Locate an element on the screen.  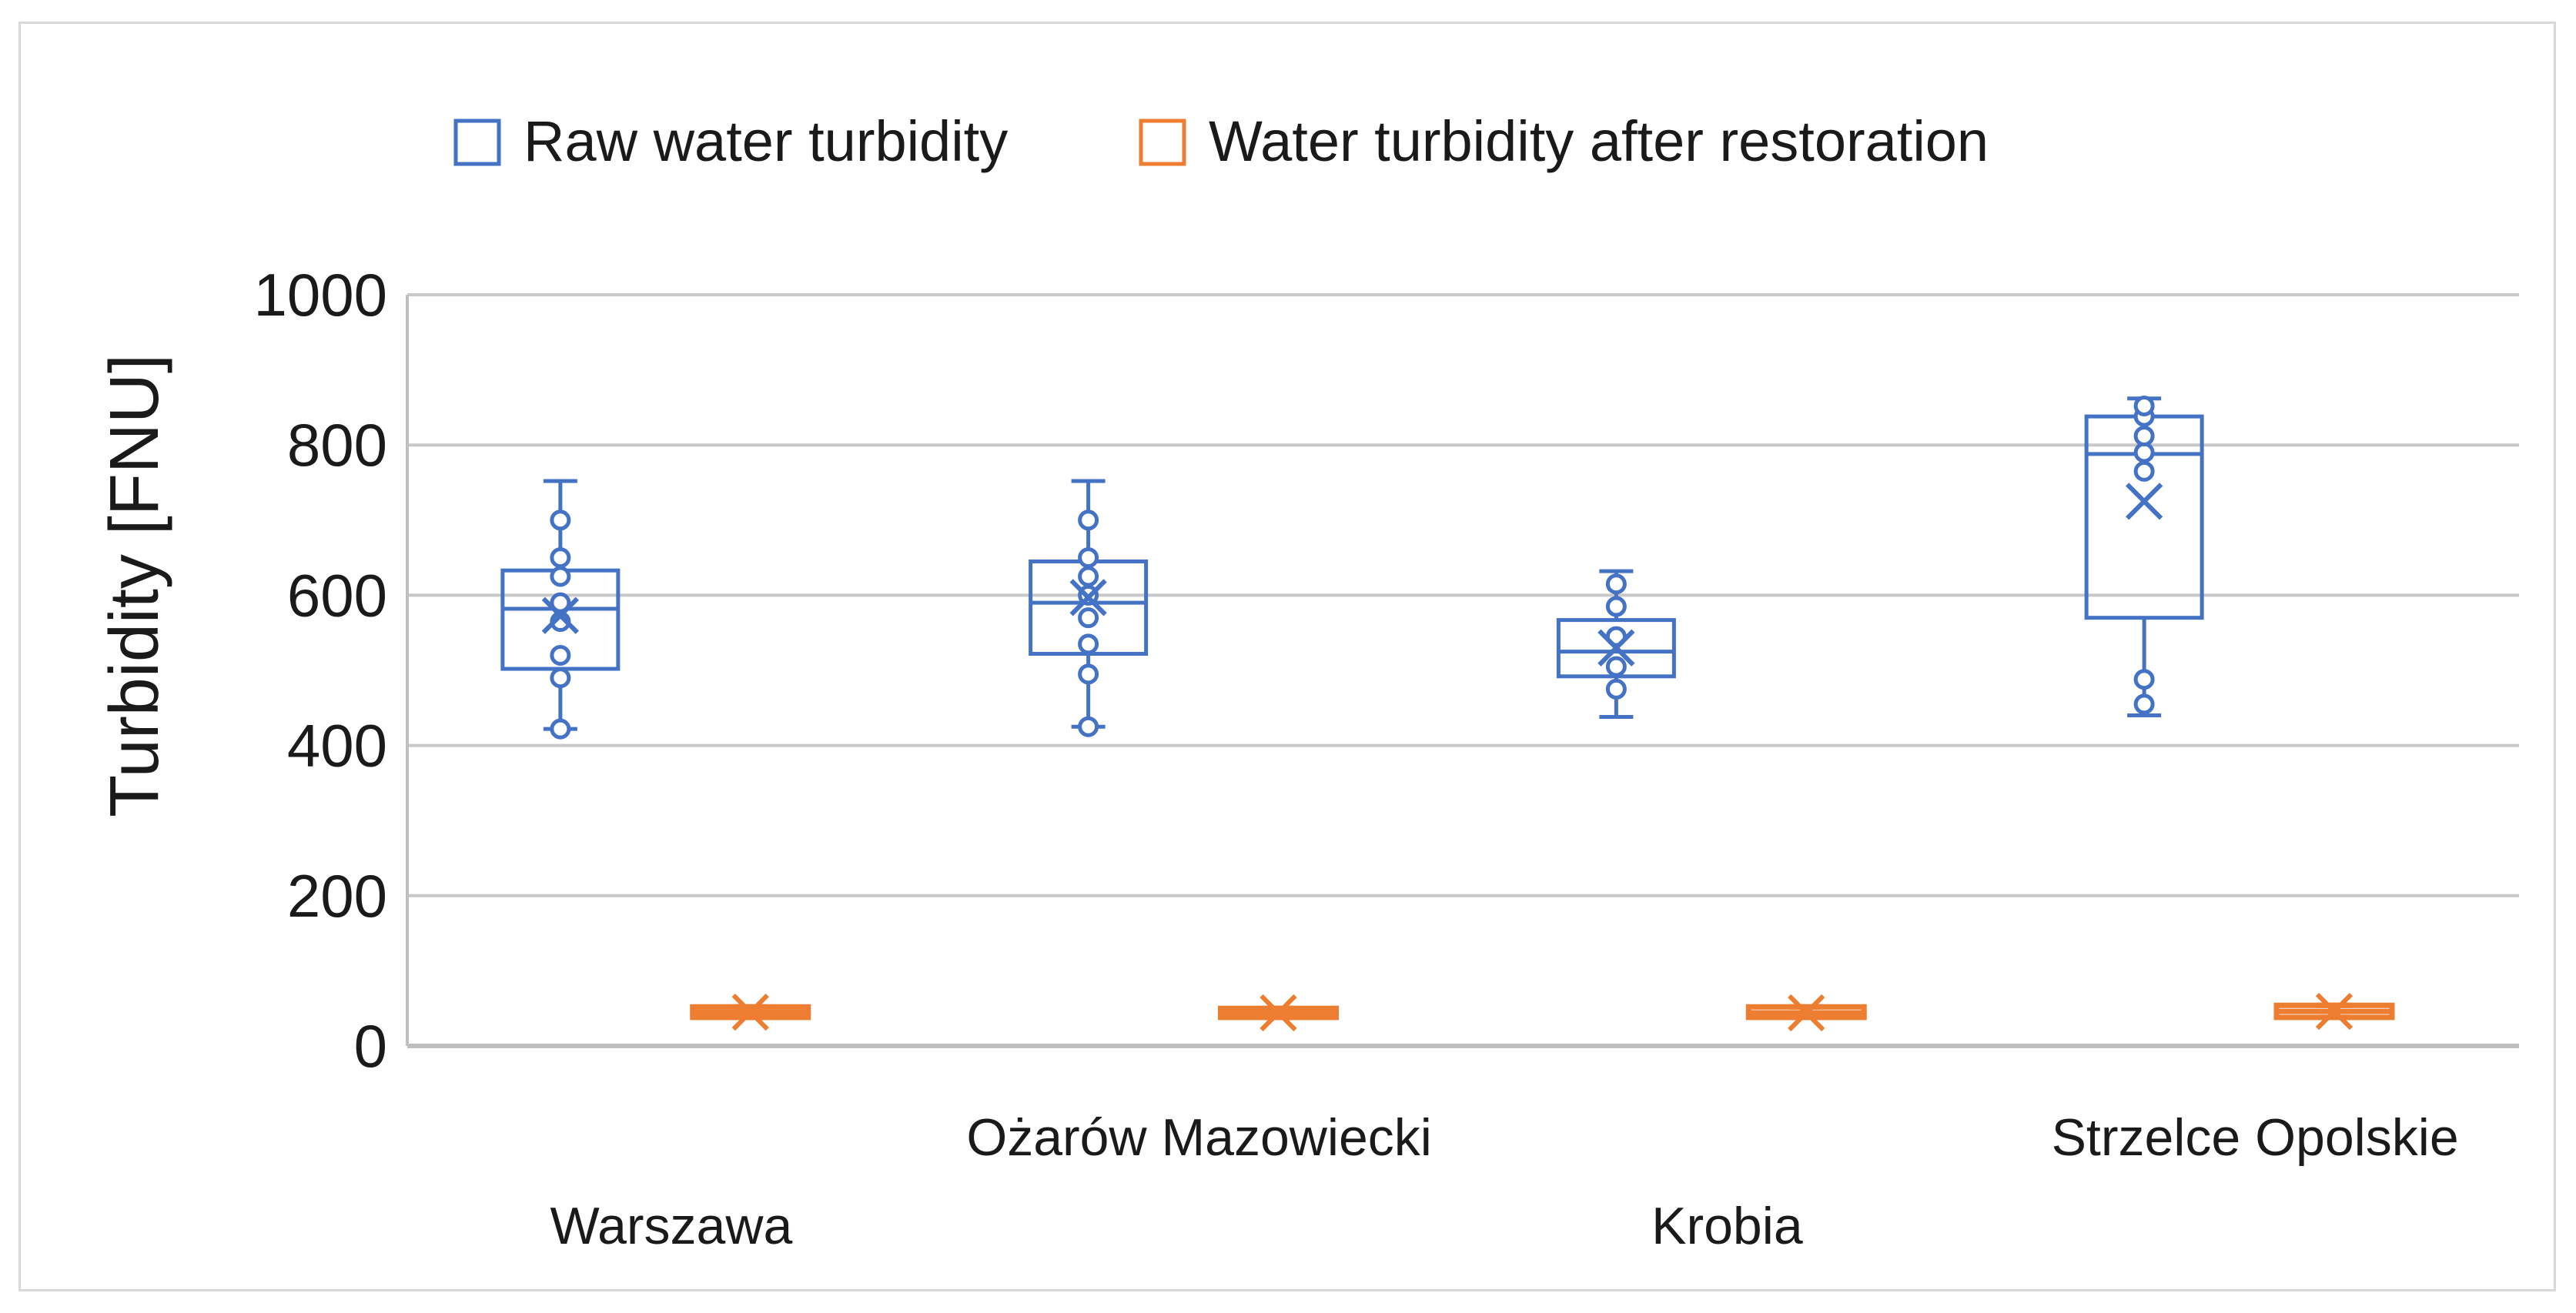
y-axis-ticks: 0 200 400 600 800 1000 is located at coordinates (320, 670).